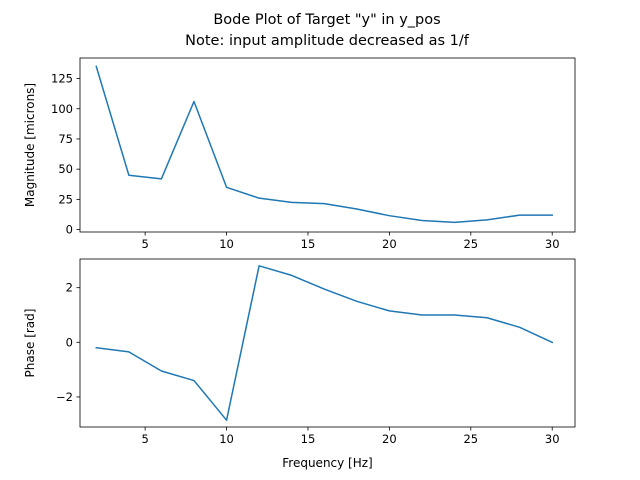  I want to click on phase-x-tick-label: 5, so click(144, 439).